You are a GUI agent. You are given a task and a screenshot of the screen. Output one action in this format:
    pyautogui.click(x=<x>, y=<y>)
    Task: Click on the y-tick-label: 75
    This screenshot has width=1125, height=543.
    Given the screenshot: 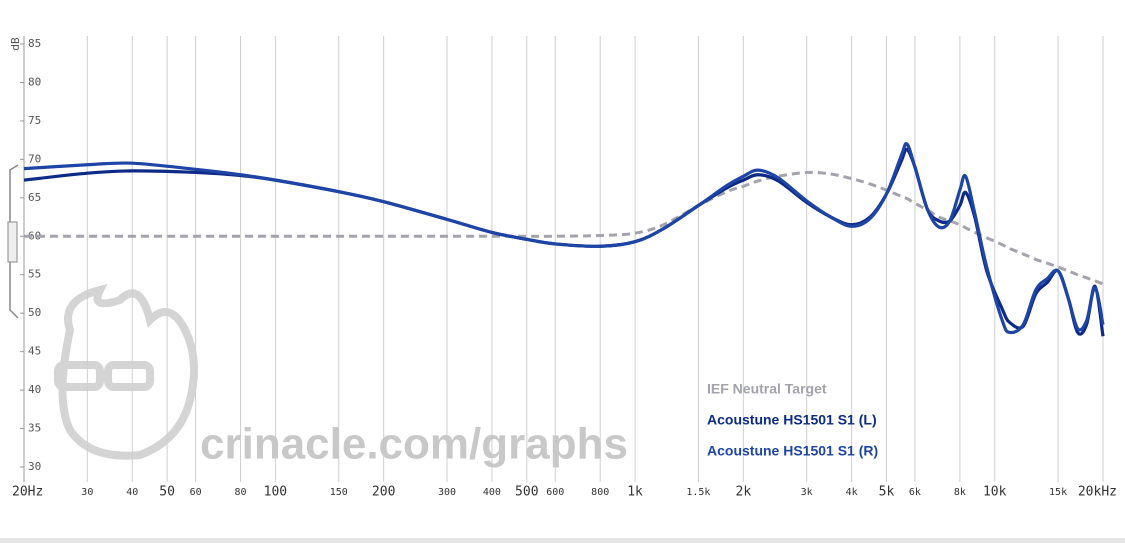 What is the action you would take?
    pyautogui.click(x=34, y=120)
    